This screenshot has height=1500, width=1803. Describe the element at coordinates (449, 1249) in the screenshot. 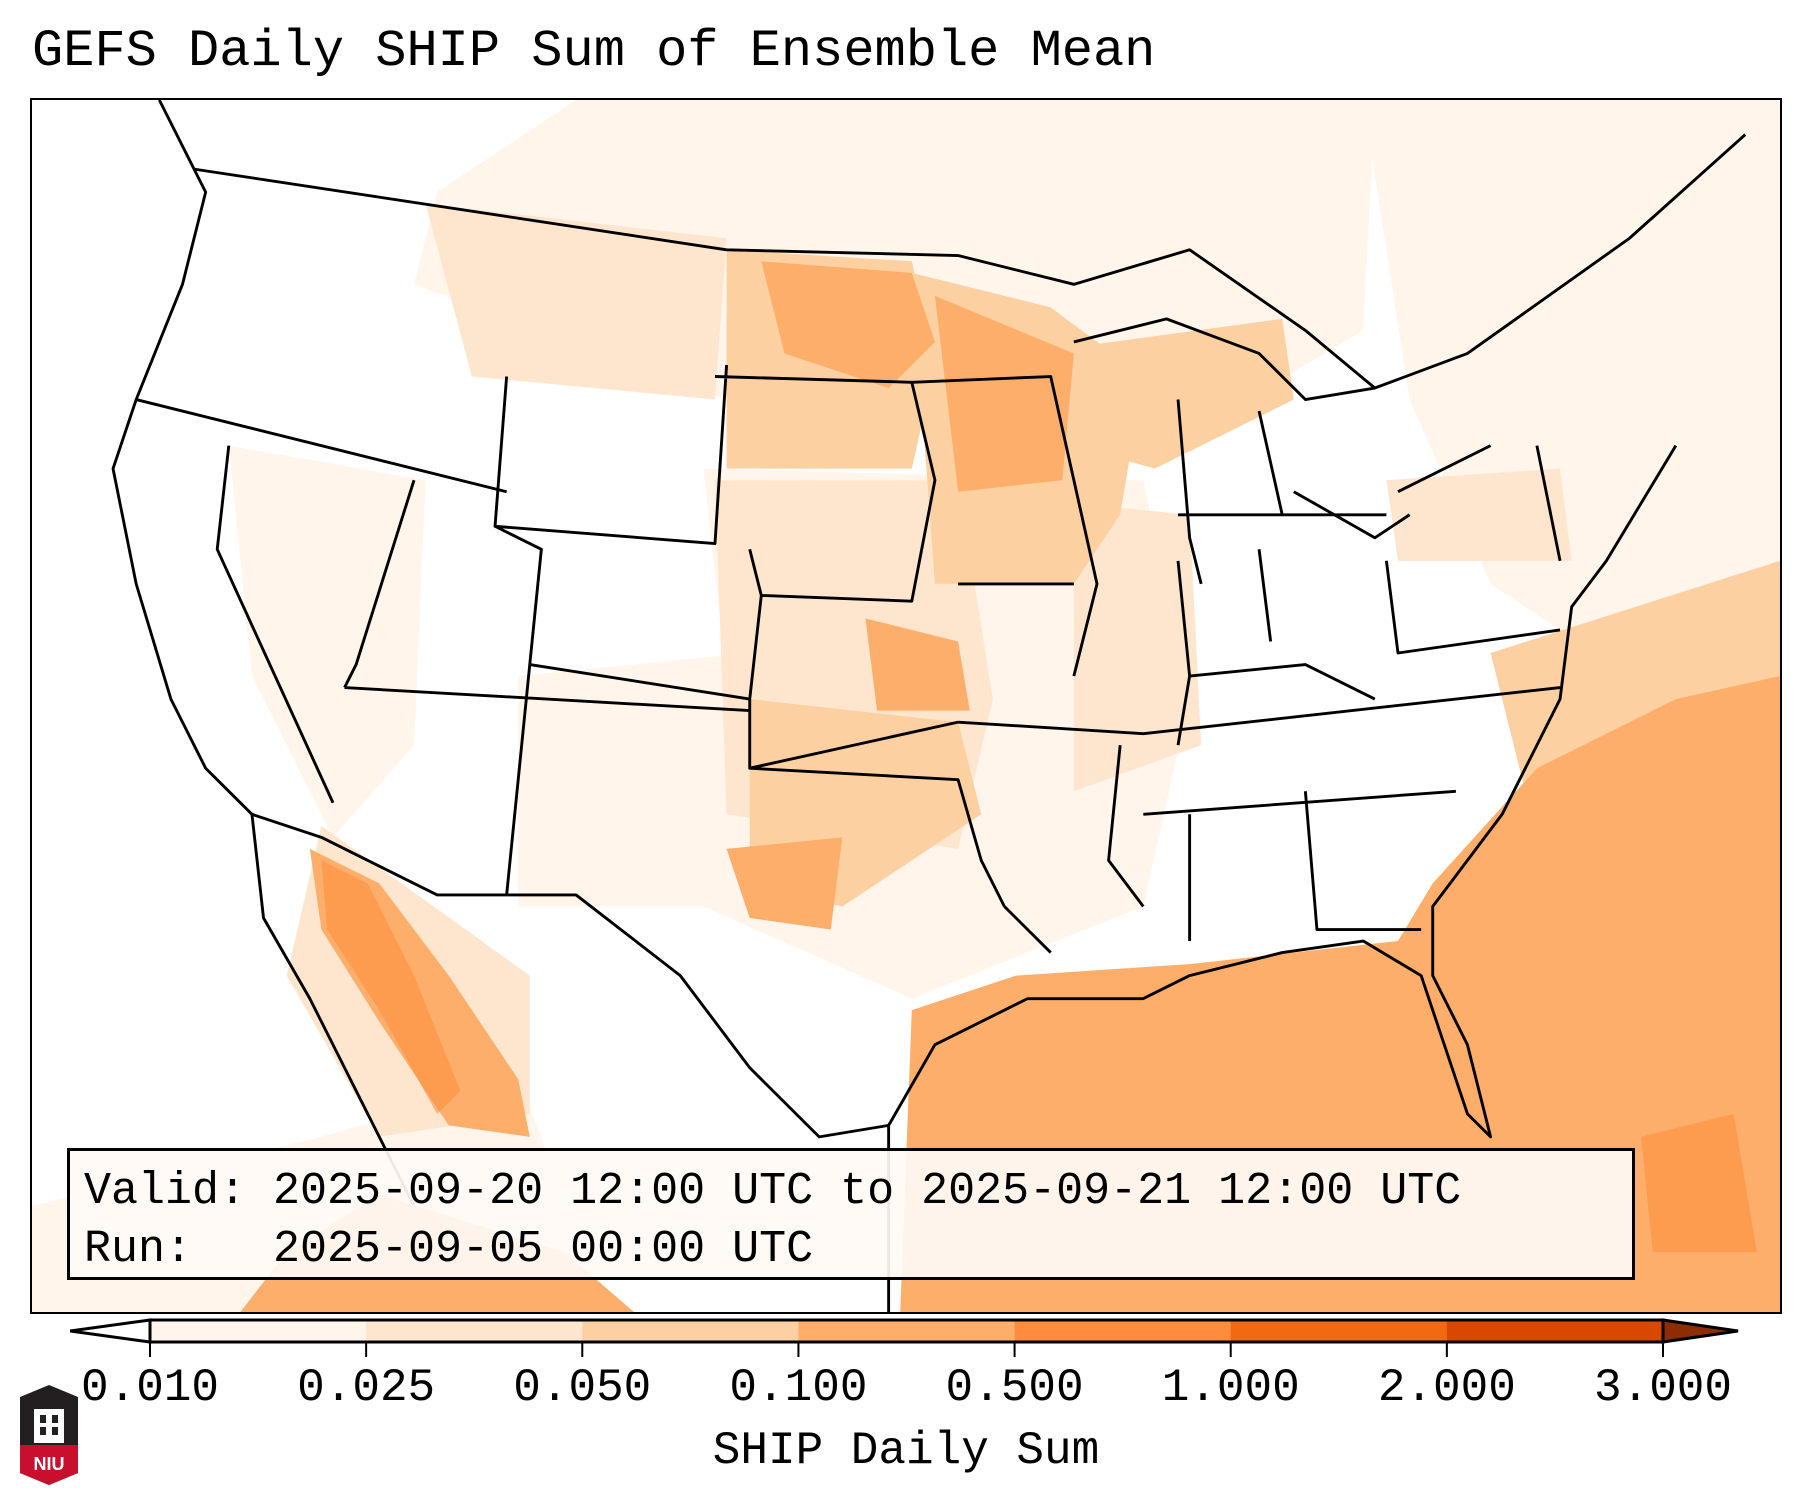

I see `run-time-text: Run: 2025-09-05 00:00 UTC` at that location.